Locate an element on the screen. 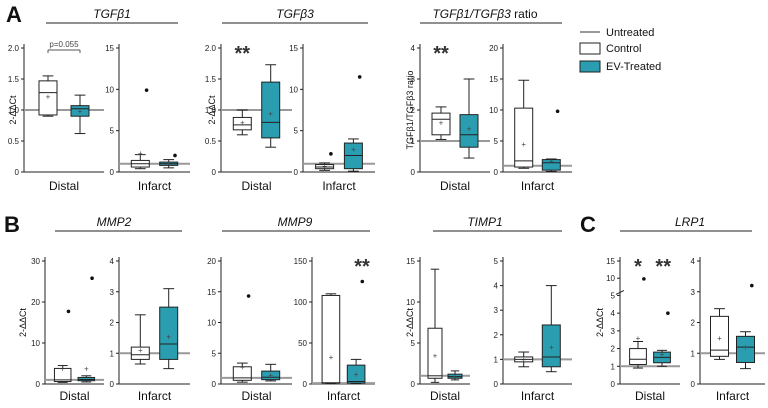 The height and width of the screenshot is (408, 768). plot-timp1-distal: 0 5 10 15 Distal 2-ΔΔCt + + is located at coordinates (437, 330).